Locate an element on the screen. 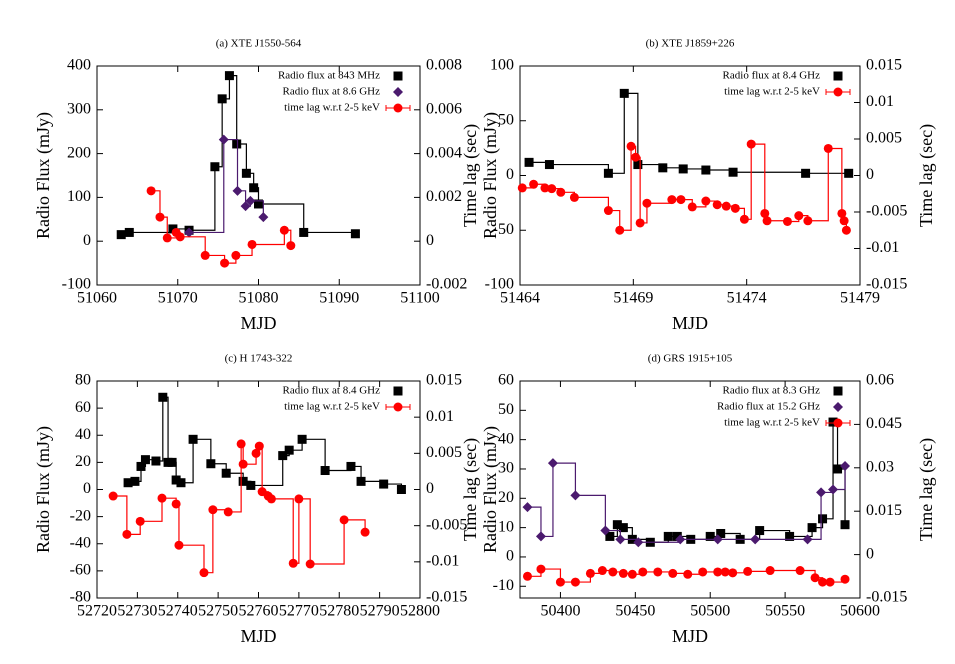 The height and width of the screenshot is (664, 955). x-tick-label: 52720 is located at coordinates (97, 611).